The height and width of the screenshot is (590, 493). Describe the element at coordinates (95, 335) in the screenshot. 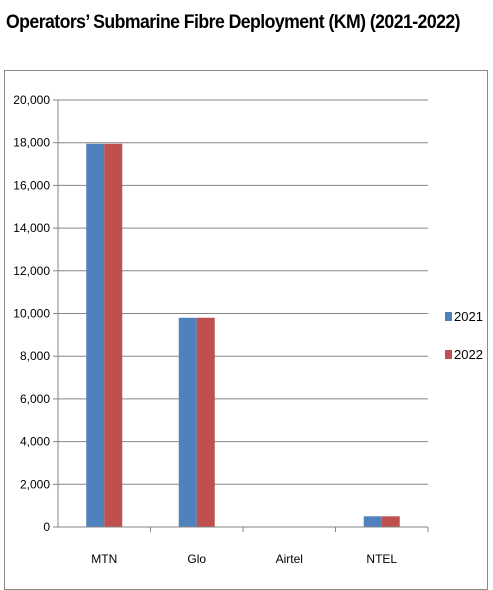

I see `bar-2021-mtn` at that location.